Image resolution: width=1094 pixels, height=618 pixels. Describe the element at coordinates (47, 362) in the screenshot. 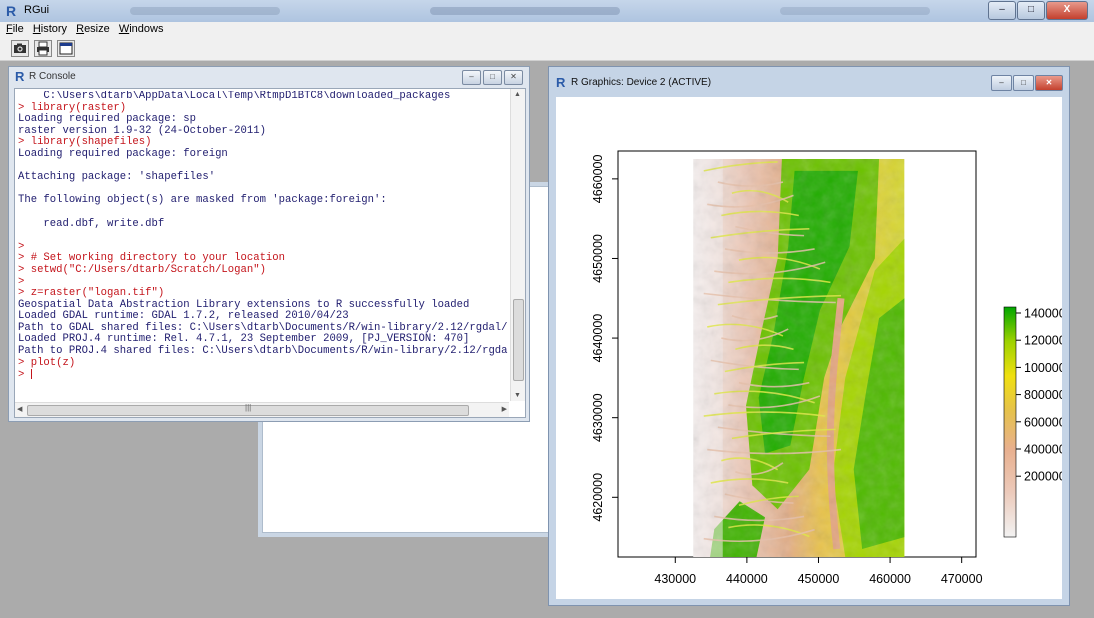

I see `console-input-line: > plot(z)` at that location.